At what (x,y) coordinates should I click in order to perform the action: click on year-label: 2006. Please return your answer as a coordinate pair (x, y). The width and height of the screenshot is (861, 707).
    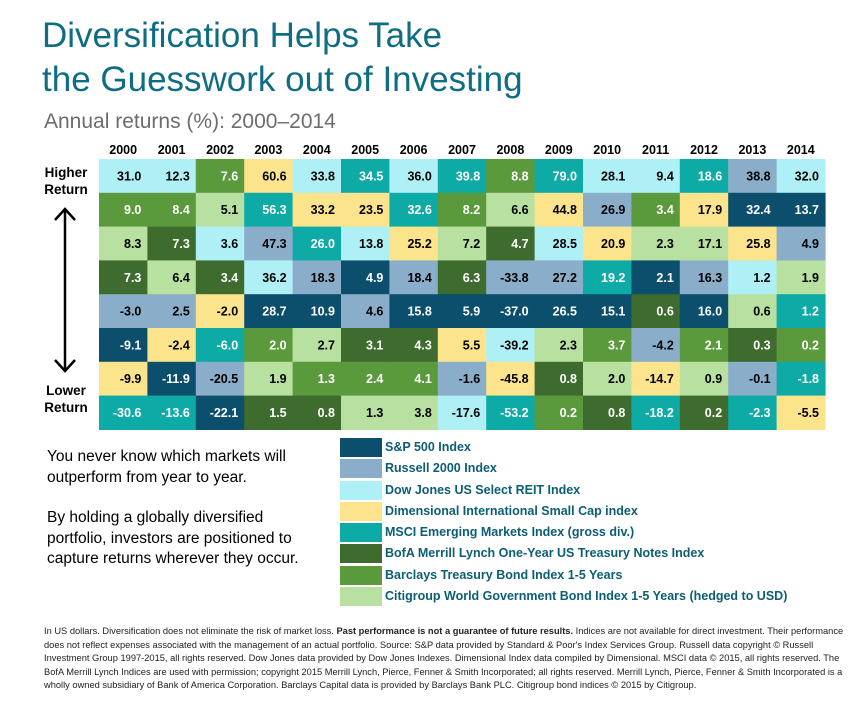
    Looking at the image, I should click on (414, 150).